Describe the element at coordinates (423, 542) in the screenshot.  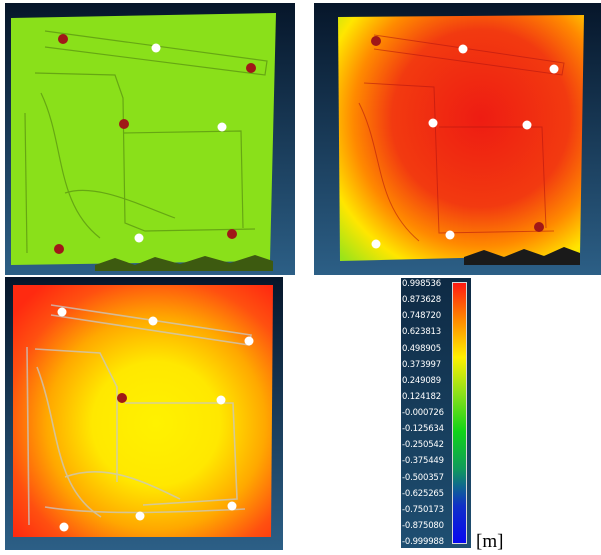
I see `color-scale-tick: -0.999988` at that location.